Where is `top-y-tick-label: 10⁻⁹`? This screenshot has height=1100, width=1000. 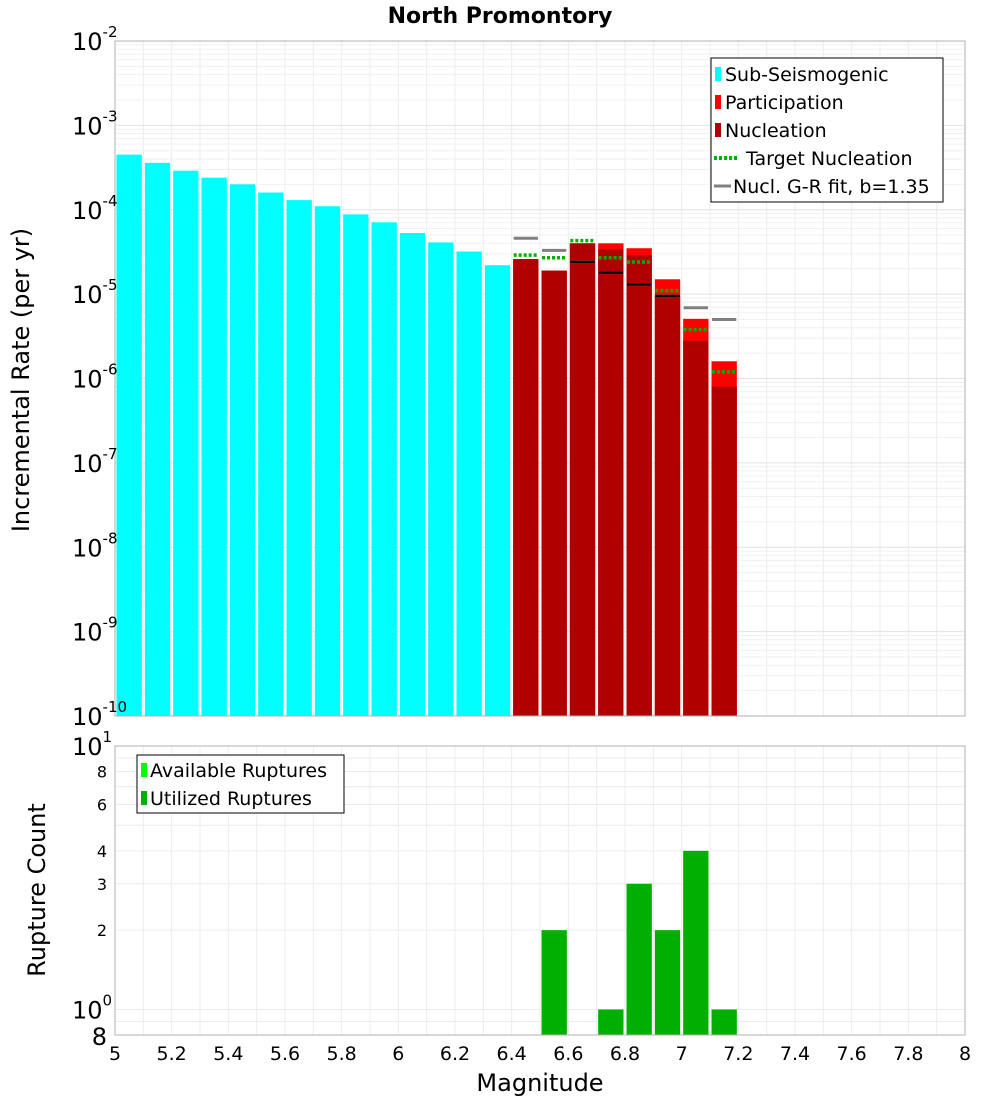 top-y-tick-label: 10⁻⁹ is located at coordinates (95, 630).